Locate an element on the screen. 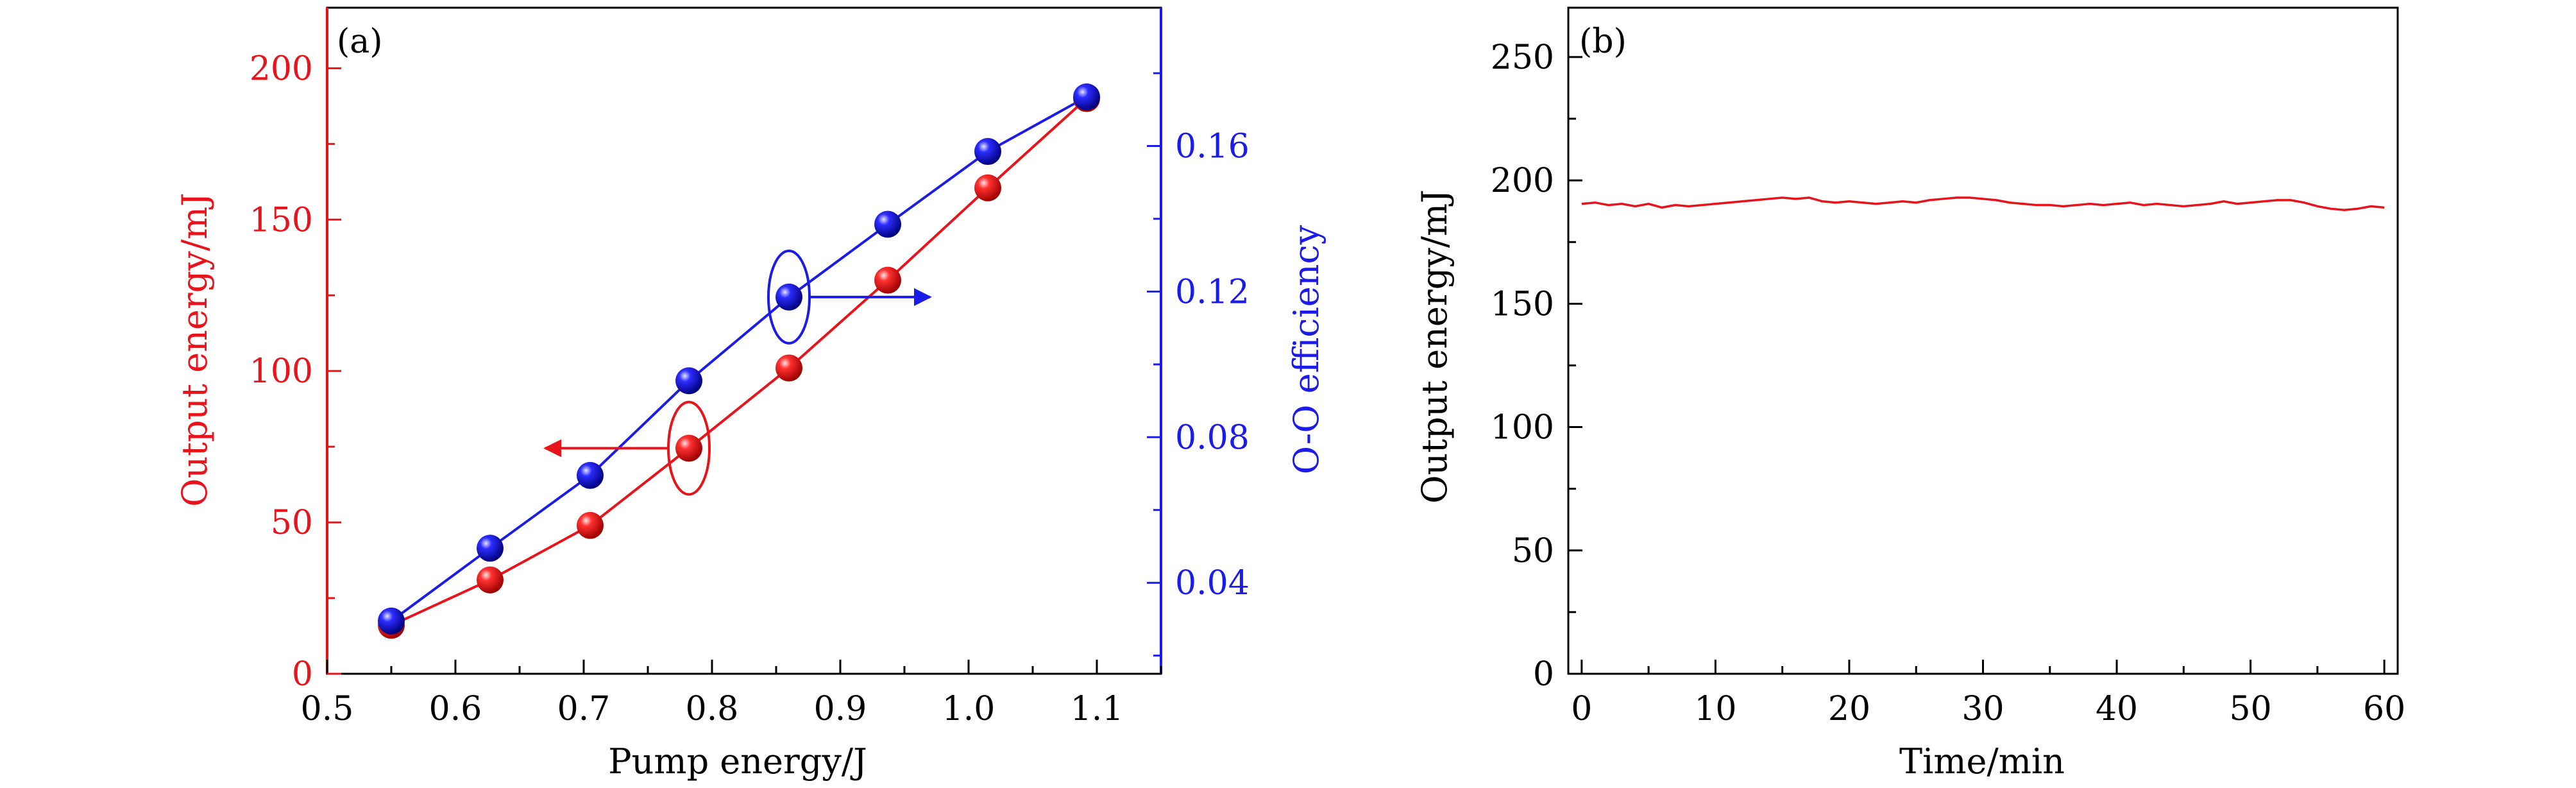  panel-a-right-tick-label: 0.16 is located at coordinates (1212, 147).